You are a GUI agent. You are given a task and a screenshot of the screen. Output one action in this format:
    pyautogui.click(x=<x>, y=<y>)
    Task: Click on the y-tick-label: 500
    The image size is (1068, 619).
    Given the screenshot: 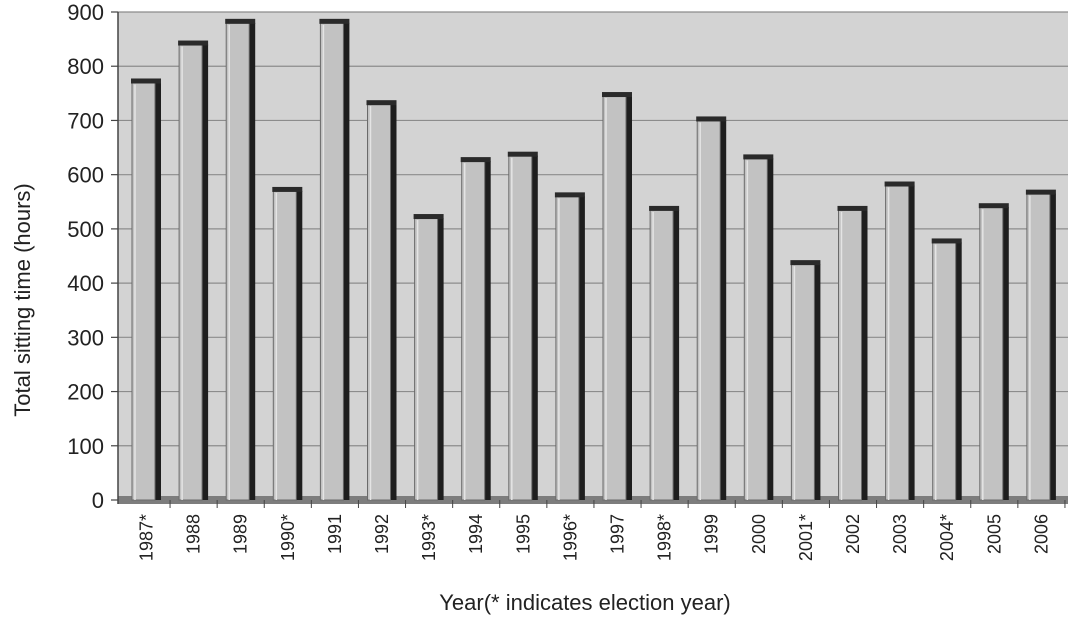 What is the action you would take?
    pyautogui.click(x=85, y=229)
    